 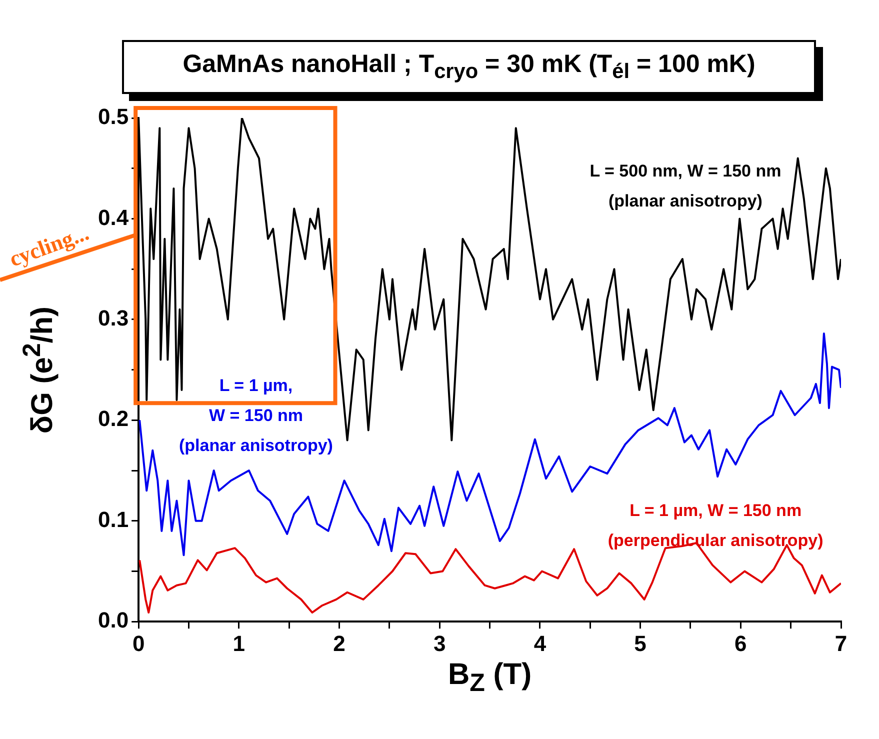 I want to click on x-tick-label: 7, so click(x=841, y=643).